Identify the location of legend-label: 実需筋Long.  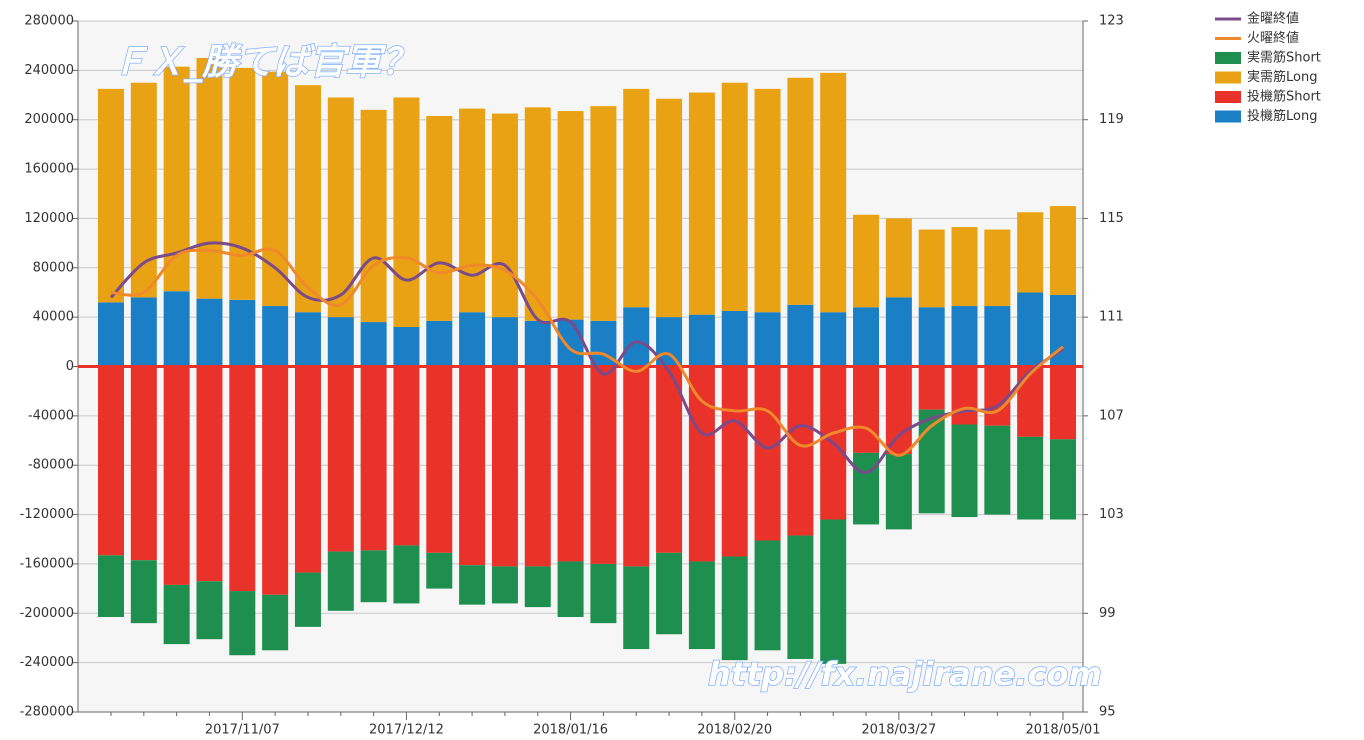
(1282, 77).